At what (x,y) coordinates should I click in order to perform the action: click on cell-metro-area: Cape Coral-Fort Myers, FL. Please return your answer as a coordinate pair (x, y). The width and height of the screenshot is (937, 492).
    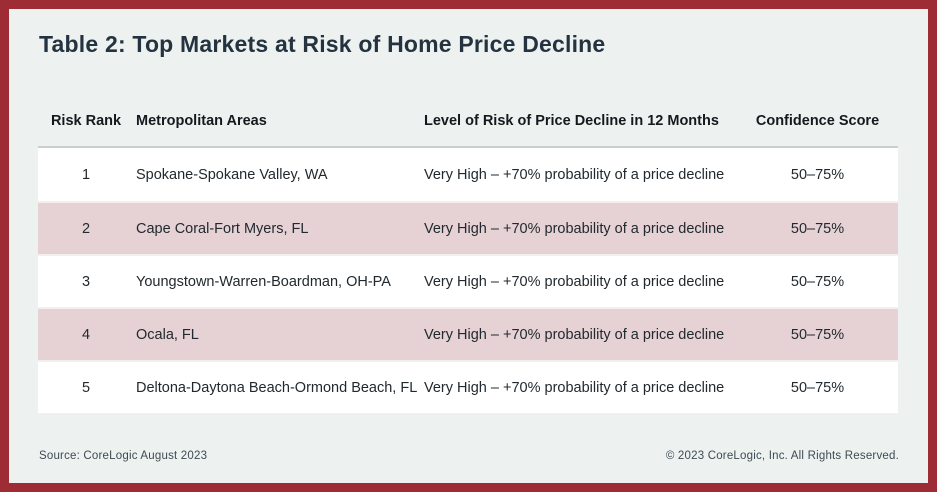
    Looking at the image, I should click on (222, 228).